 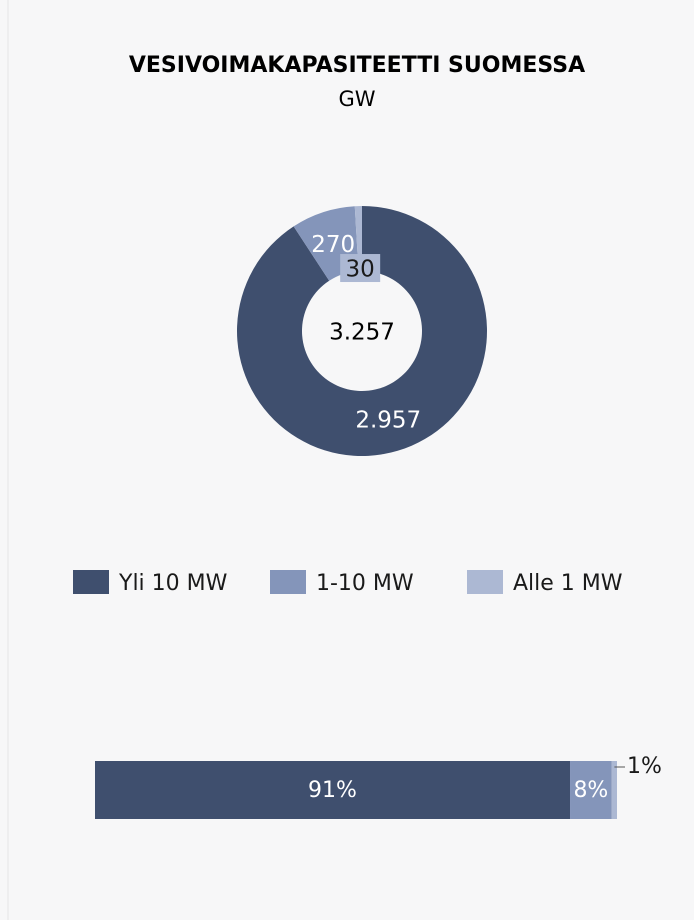 I want to click on data-label: 8%, so click(x=590, y=790).